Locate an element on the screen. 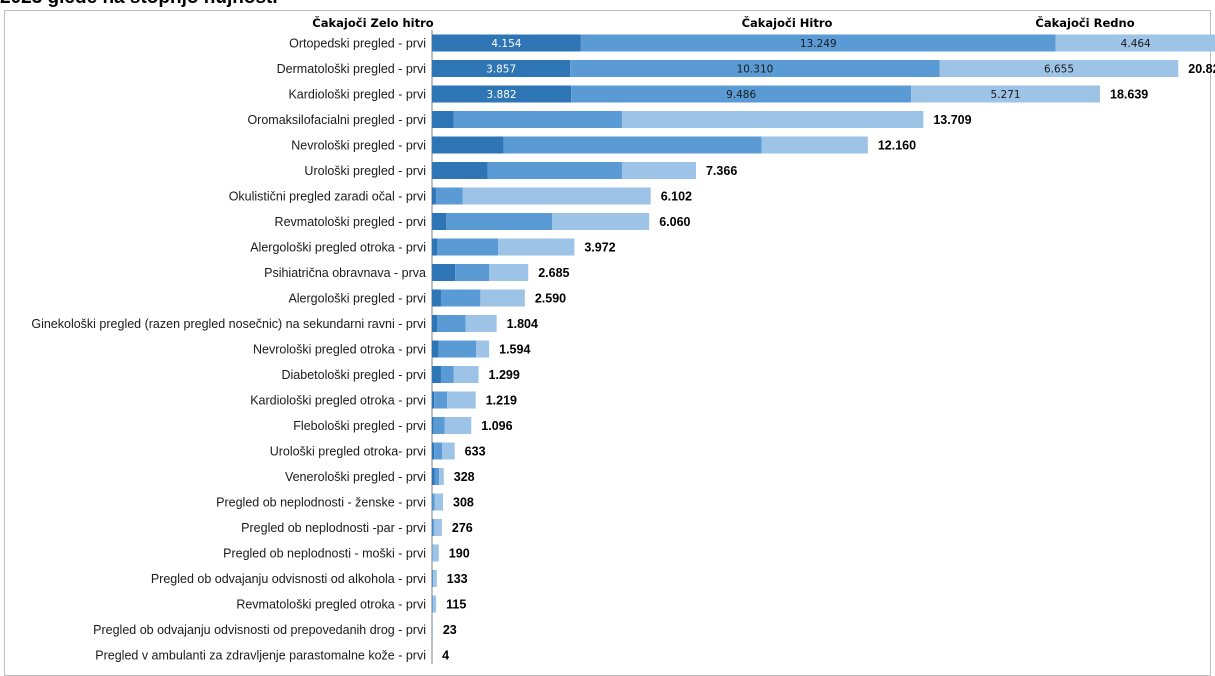 The width and height of the screenshot is (1215, 676). total-value-label: 115 is located at coordinates (456, 604).